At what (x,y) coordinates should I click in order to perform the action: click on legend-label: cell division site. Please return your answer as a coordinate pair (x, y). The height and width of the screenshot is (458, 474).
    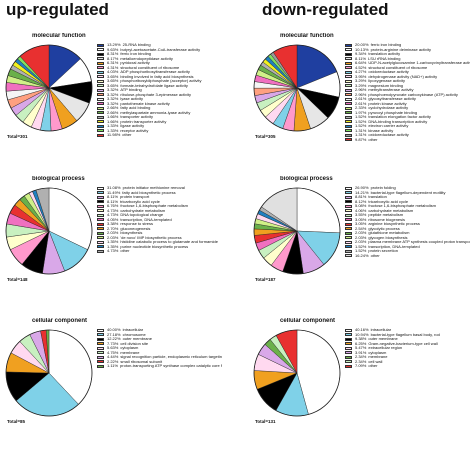
    Looking at the image, I should click on (134, 343).